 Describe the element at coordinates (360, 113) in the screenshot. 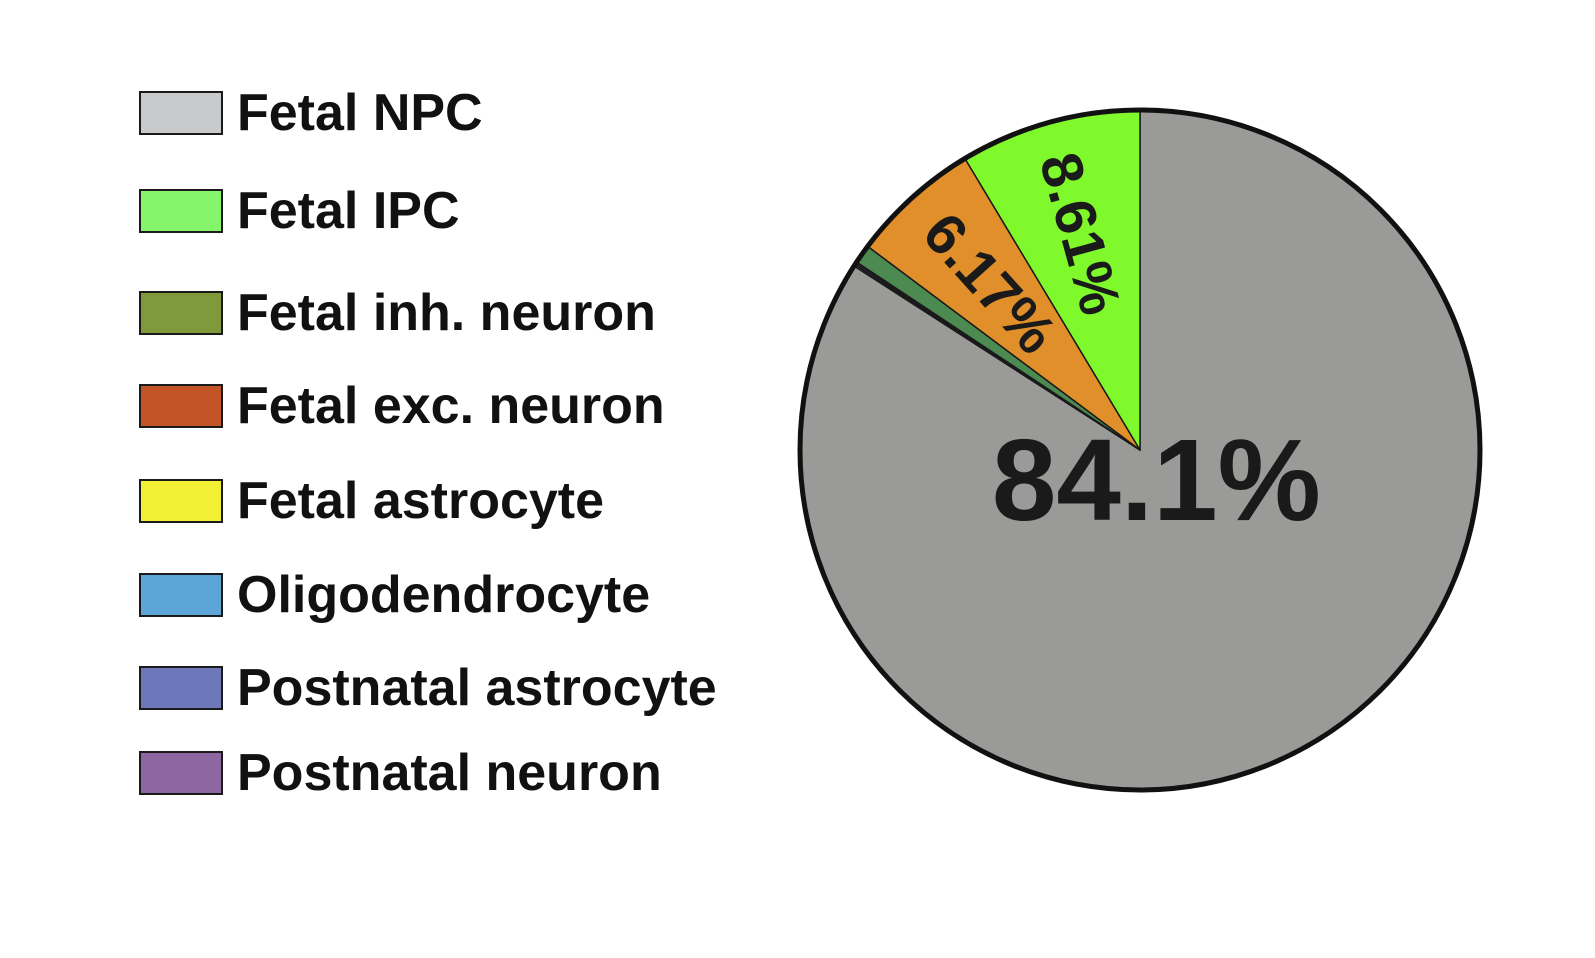

I see `legend-label: Fetal NPC` at that location.